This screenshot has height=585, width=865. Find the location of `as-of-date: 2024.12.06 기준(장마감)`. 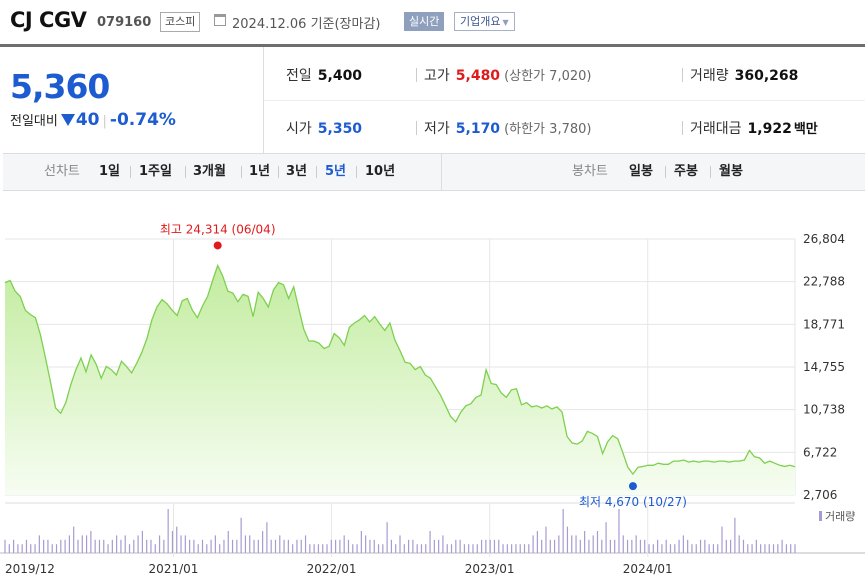

as-of-date: 2024.12.06 기준(장마감) is located at coordinates (306, 24).